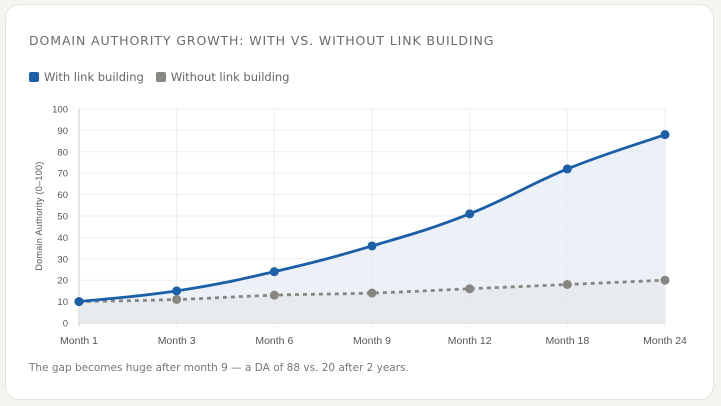 The image size is (721, 406). Describe the element at coordinates (62, 302) in the screenshot. I see `y-tick-label: 10` at that location.